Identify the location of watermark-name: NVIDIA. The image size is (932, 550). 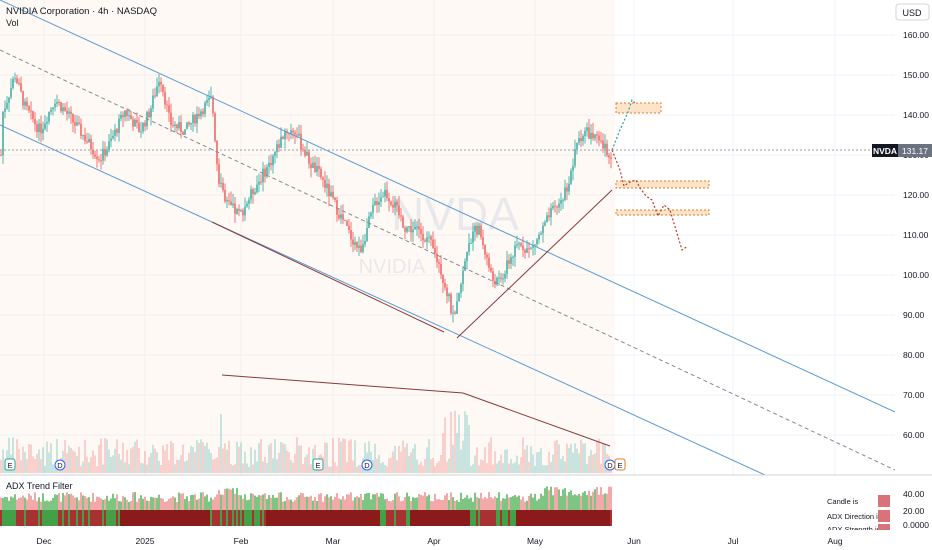
(392, 267).